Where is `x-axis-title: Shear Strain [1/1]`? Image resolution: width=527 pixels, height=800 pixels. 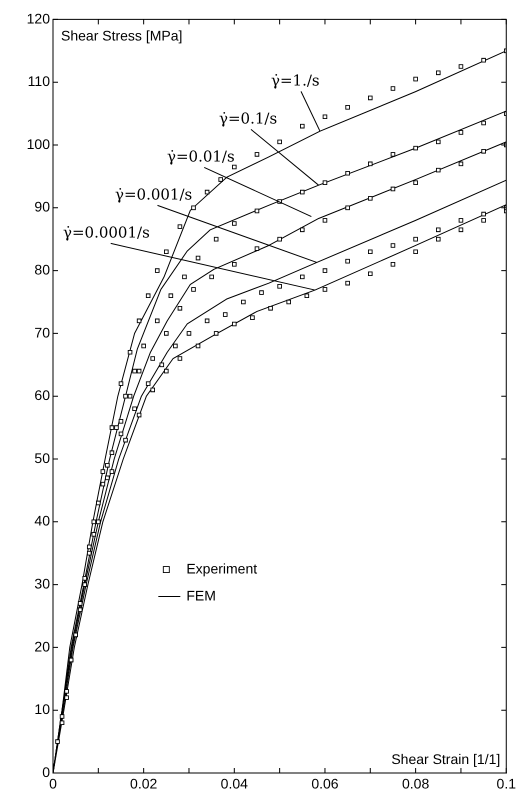 x-axis-title: Shear Strain [1/1] is located at coordinates (445, 758).